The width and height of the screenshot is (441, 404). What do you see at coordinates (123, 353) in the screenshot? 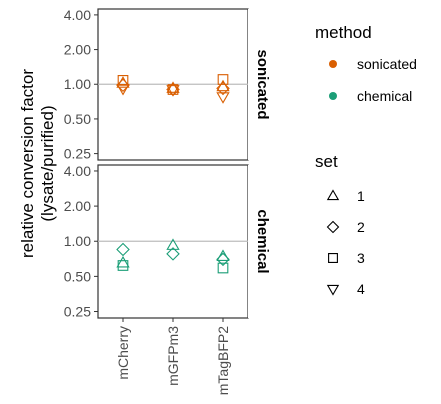
I see `x-tick-label: mCherry` at bounding box center [123, 353].